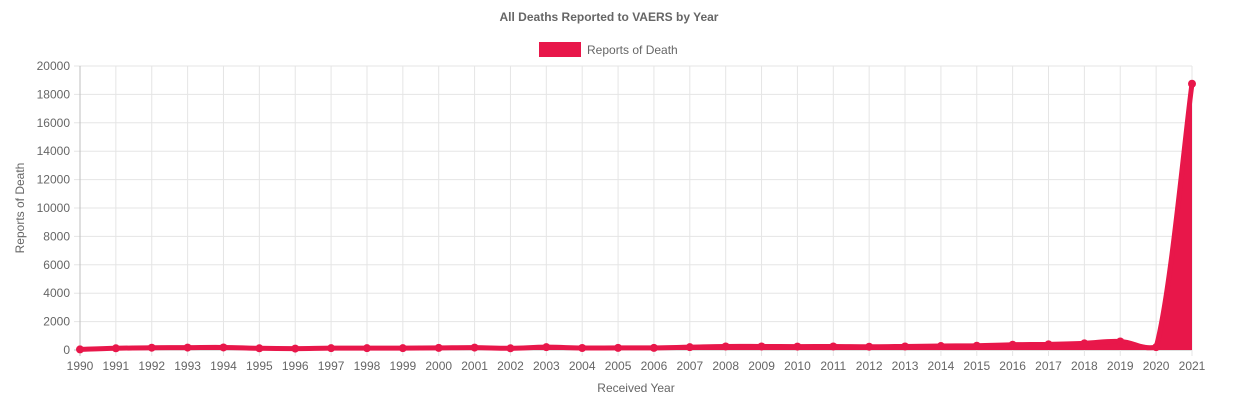  What do you see at coordinates (1192, 366) in the screenshot?
I see `x-tick-label: 2021` at bounding box center [1192, 366].